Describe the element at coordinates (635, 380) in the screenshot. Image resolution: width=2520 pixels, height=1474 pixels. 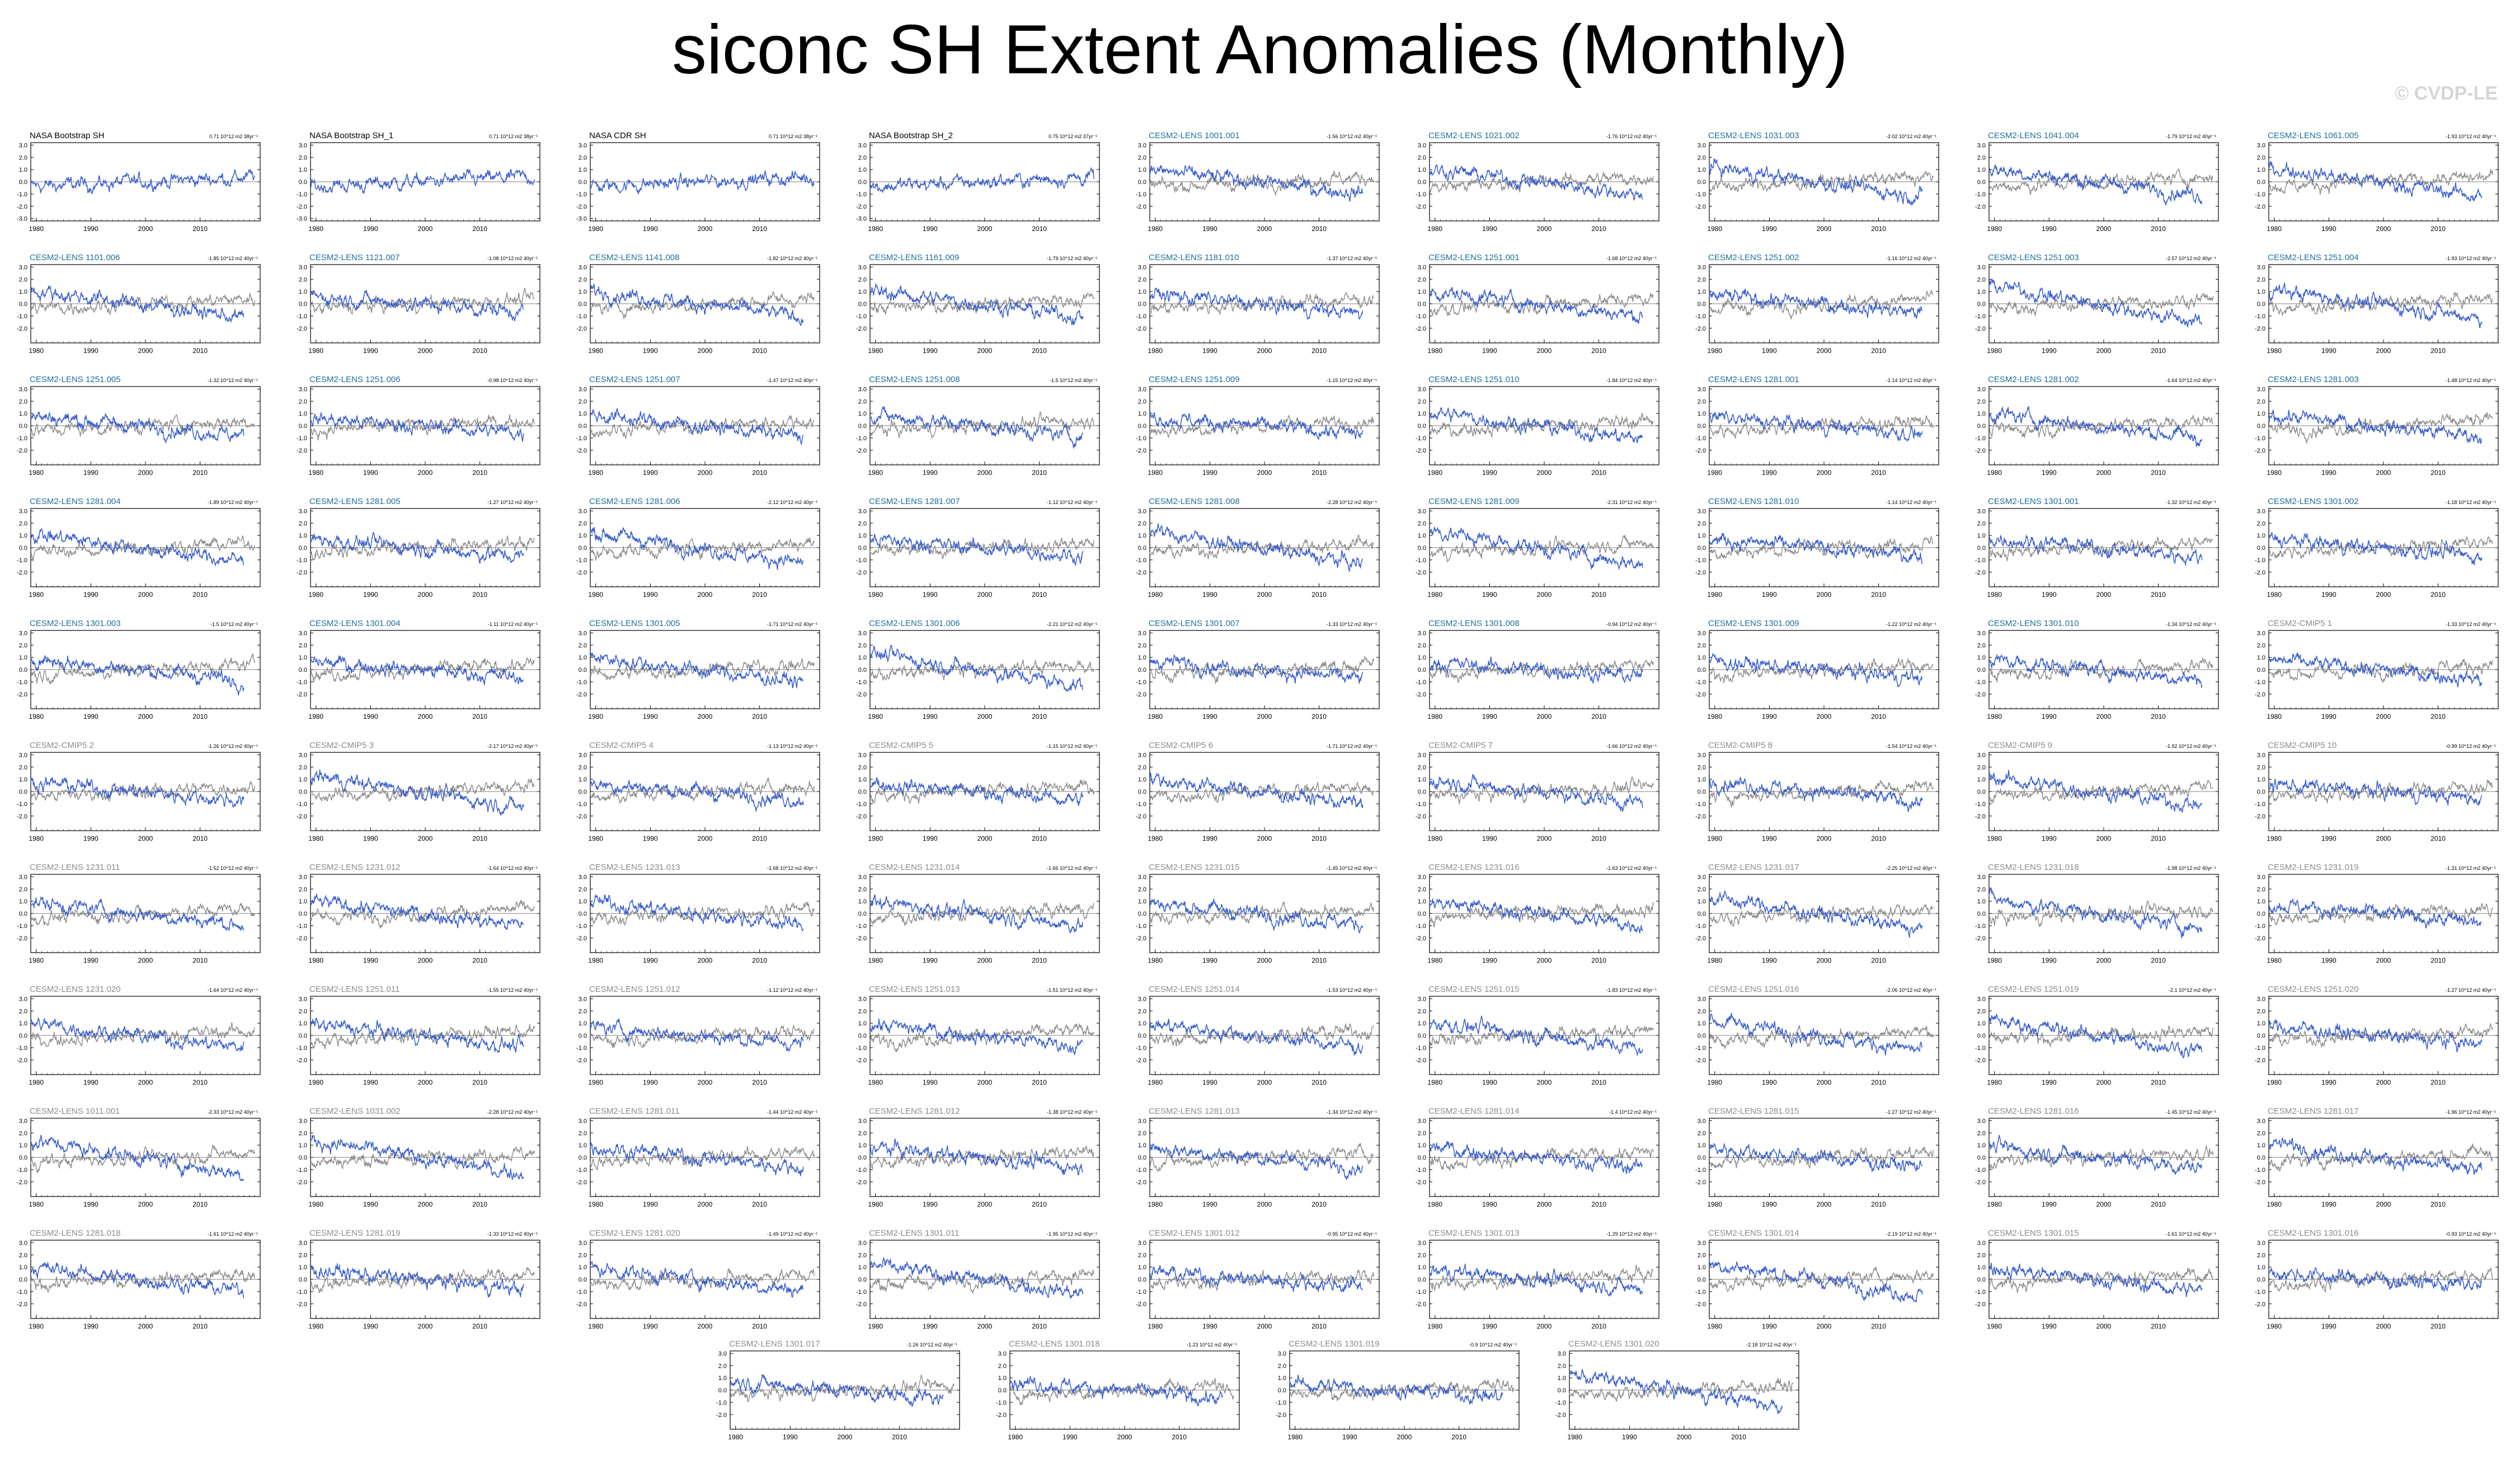
I see `panel-title: CESM2-LENS 1251.007` at that location.